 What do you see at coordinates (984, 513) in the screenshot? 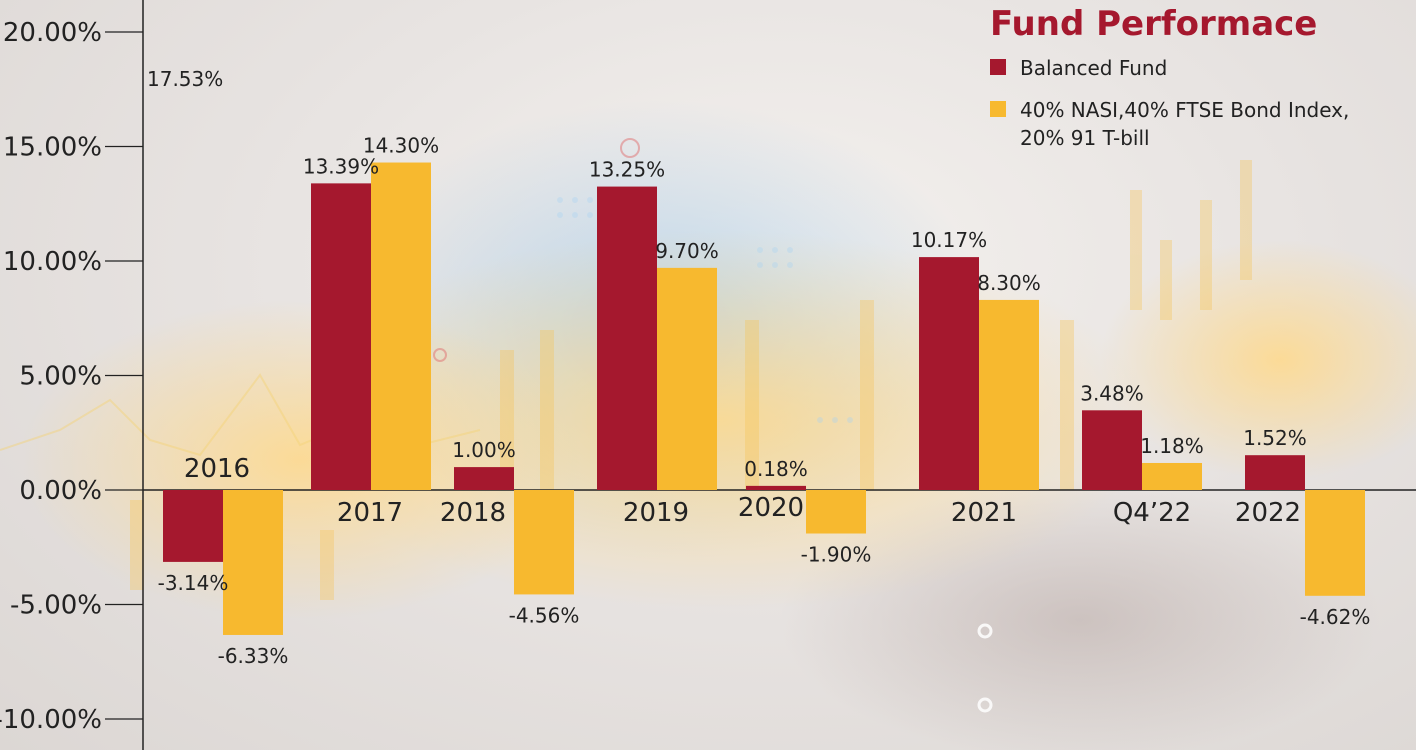
I see `category-label: 2021` at bounding box center [984, 513].